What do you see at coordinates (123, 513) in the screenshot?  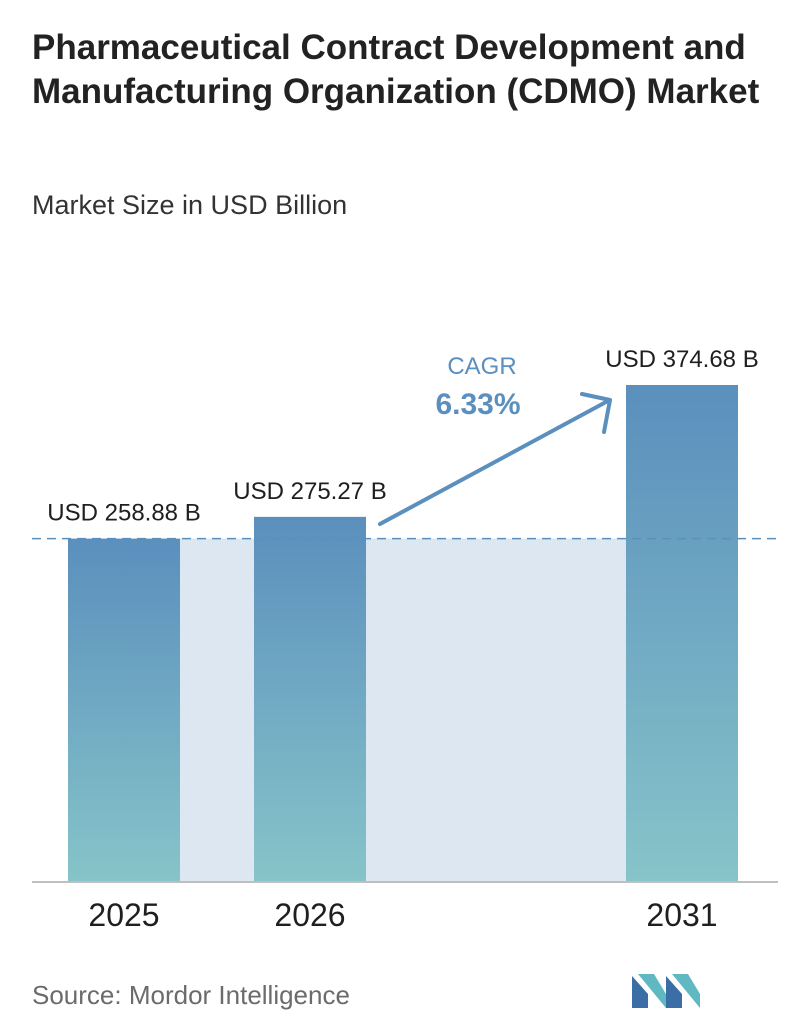 I see `data-label-2025: USD 258.88 B` at bounding box center [123, 513].